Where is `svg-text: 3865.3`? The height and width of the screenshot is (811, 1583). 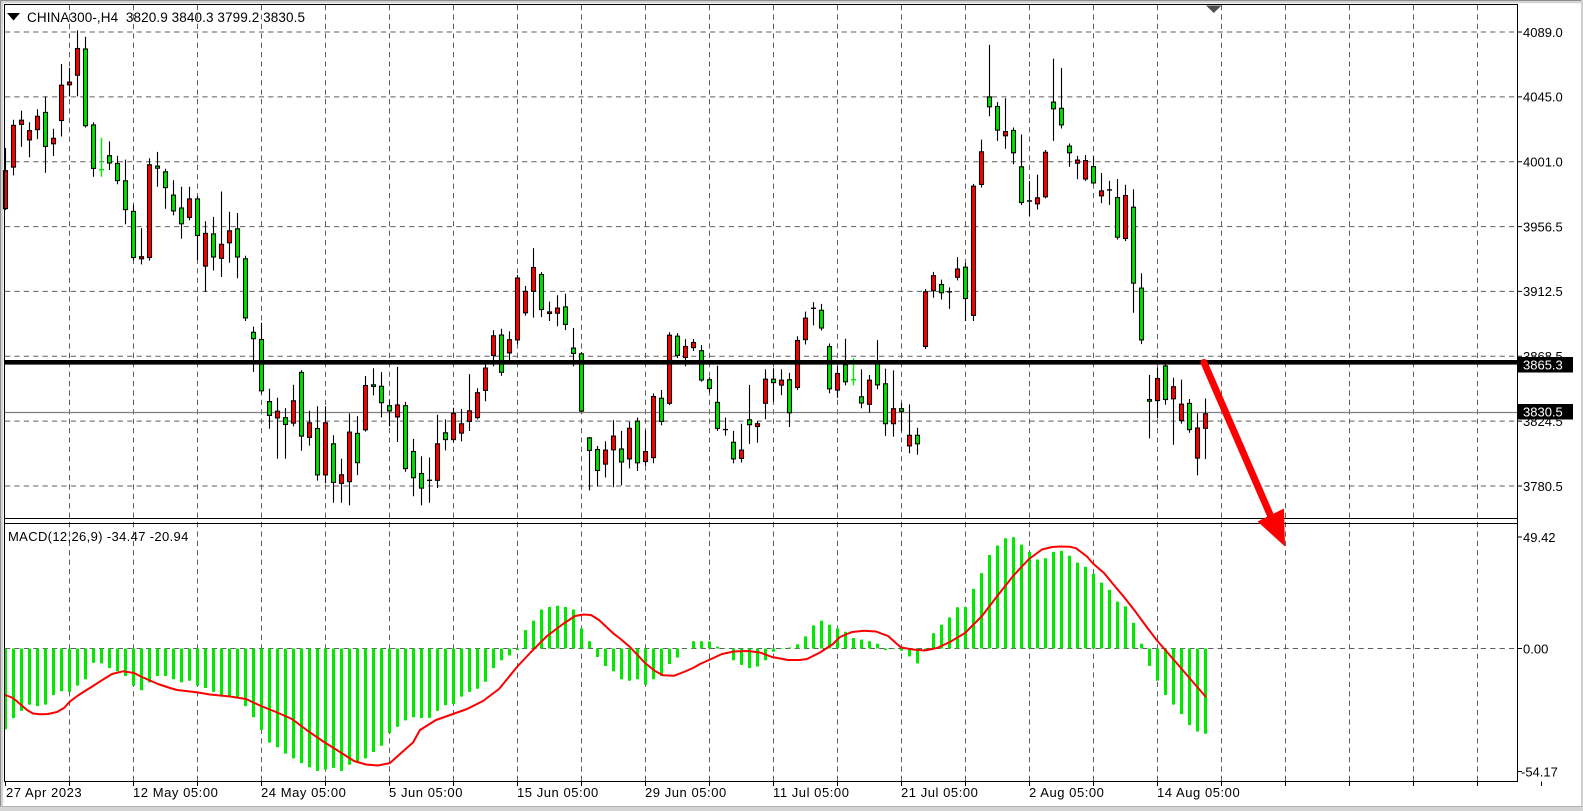 svg-text: 3865.3 is located at coordinates (1543, 364).